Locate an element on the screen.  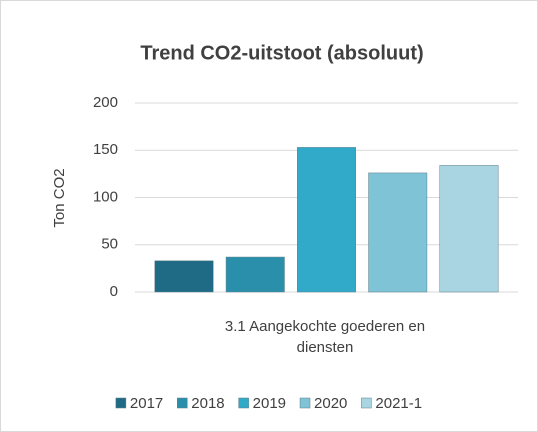
y-tick-label: 200 is located at coordinates (105, 102).